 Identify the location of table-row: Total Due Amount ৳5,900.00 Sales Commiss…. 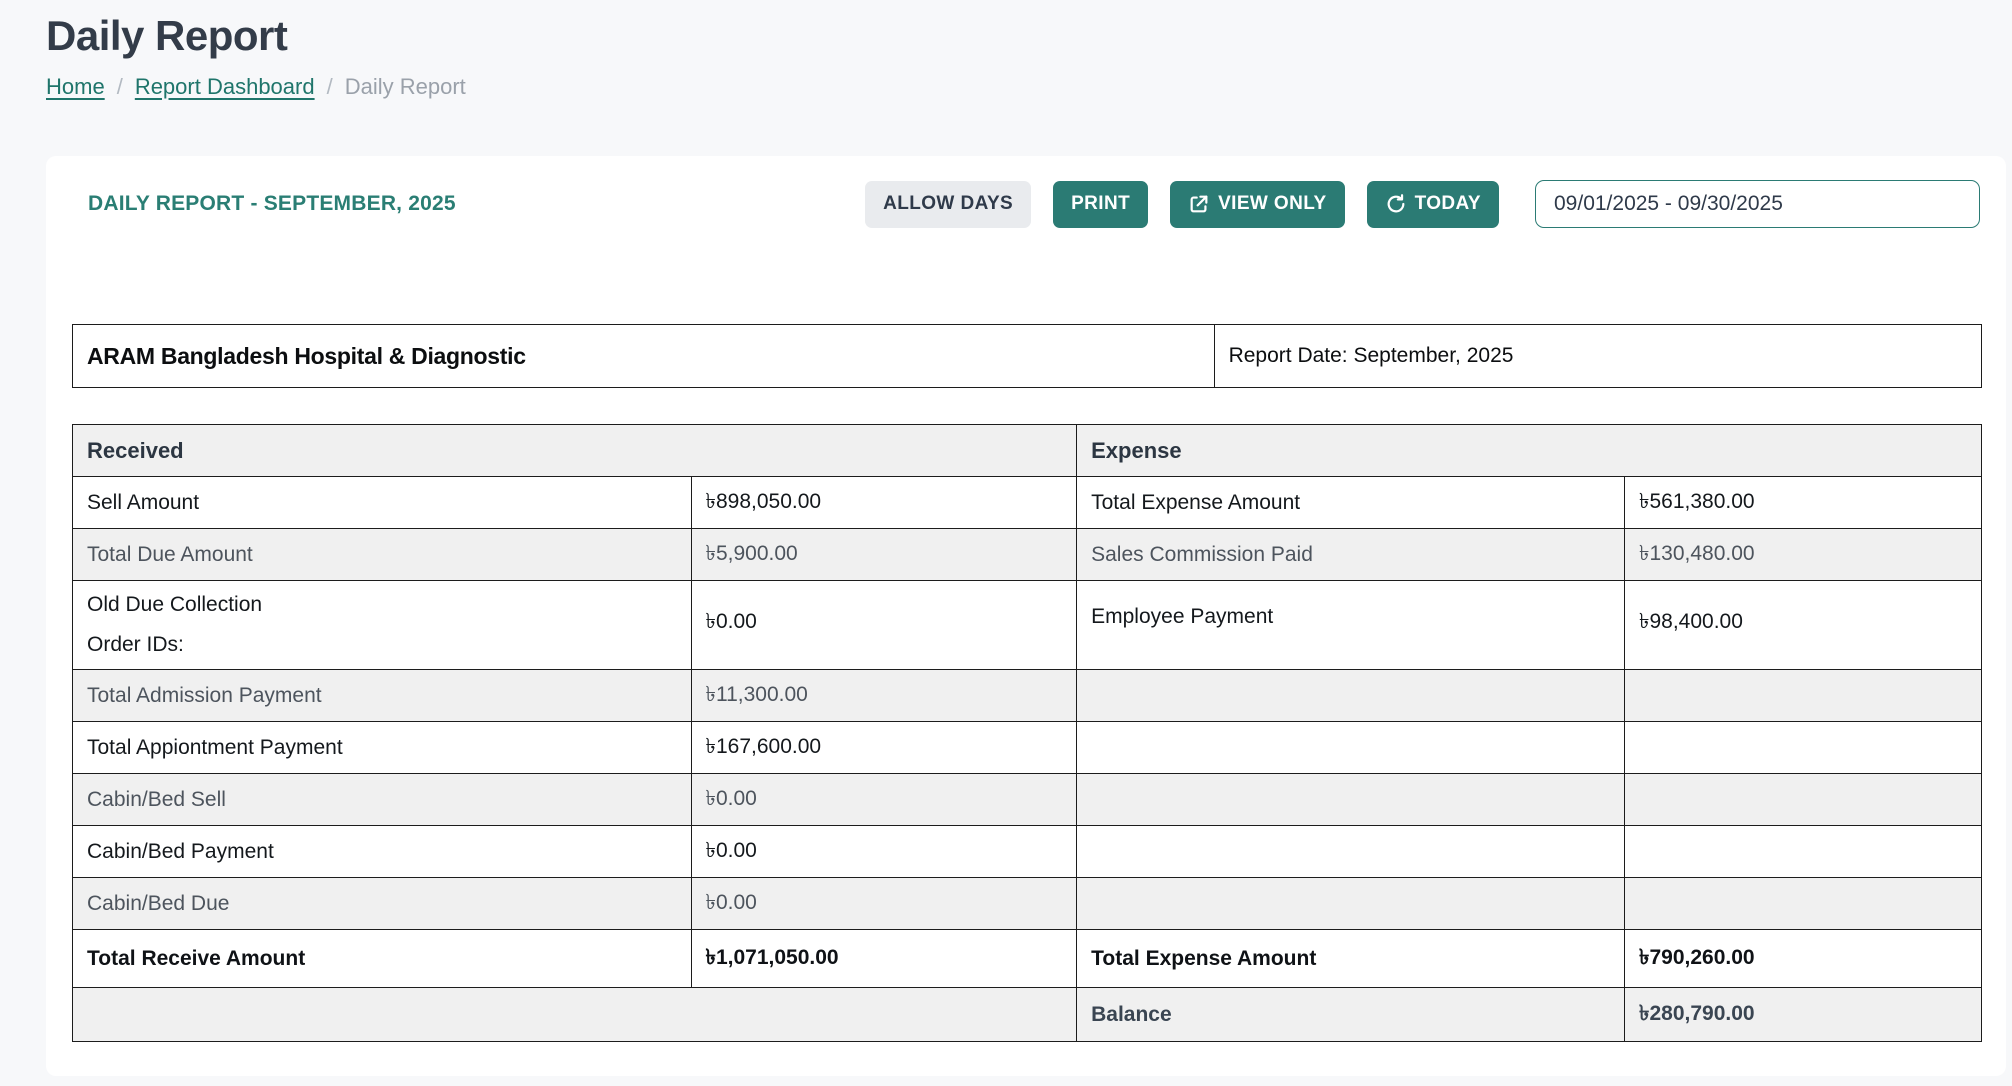
(1027, 554).